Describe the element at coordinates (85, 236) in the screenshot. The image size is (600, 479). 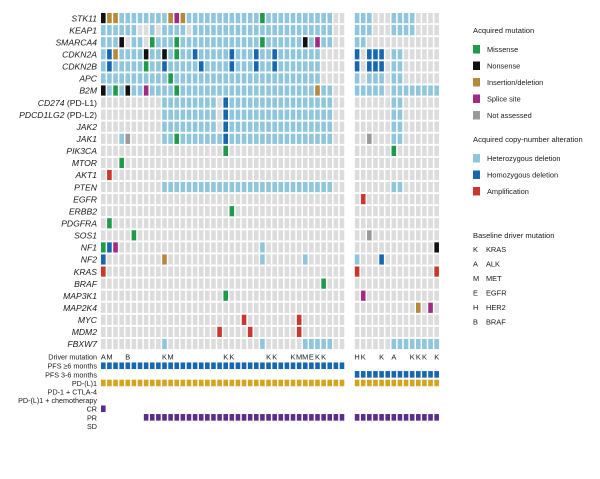
I see `gene-label: SOS1` at that location.